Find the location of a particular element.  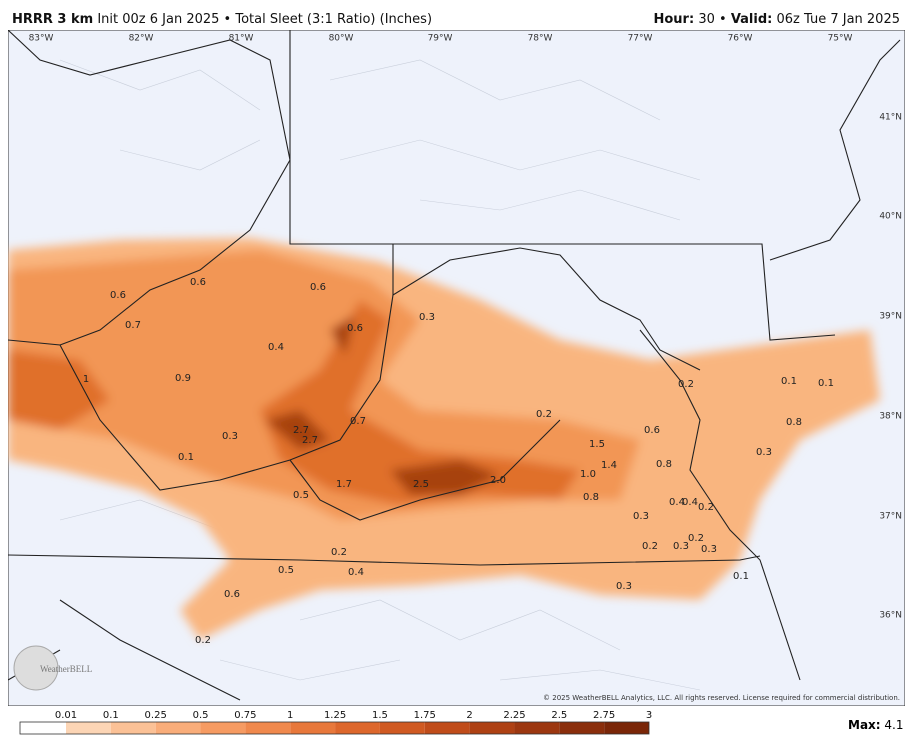

value-label: 1 is located at coordinates (86, 379).